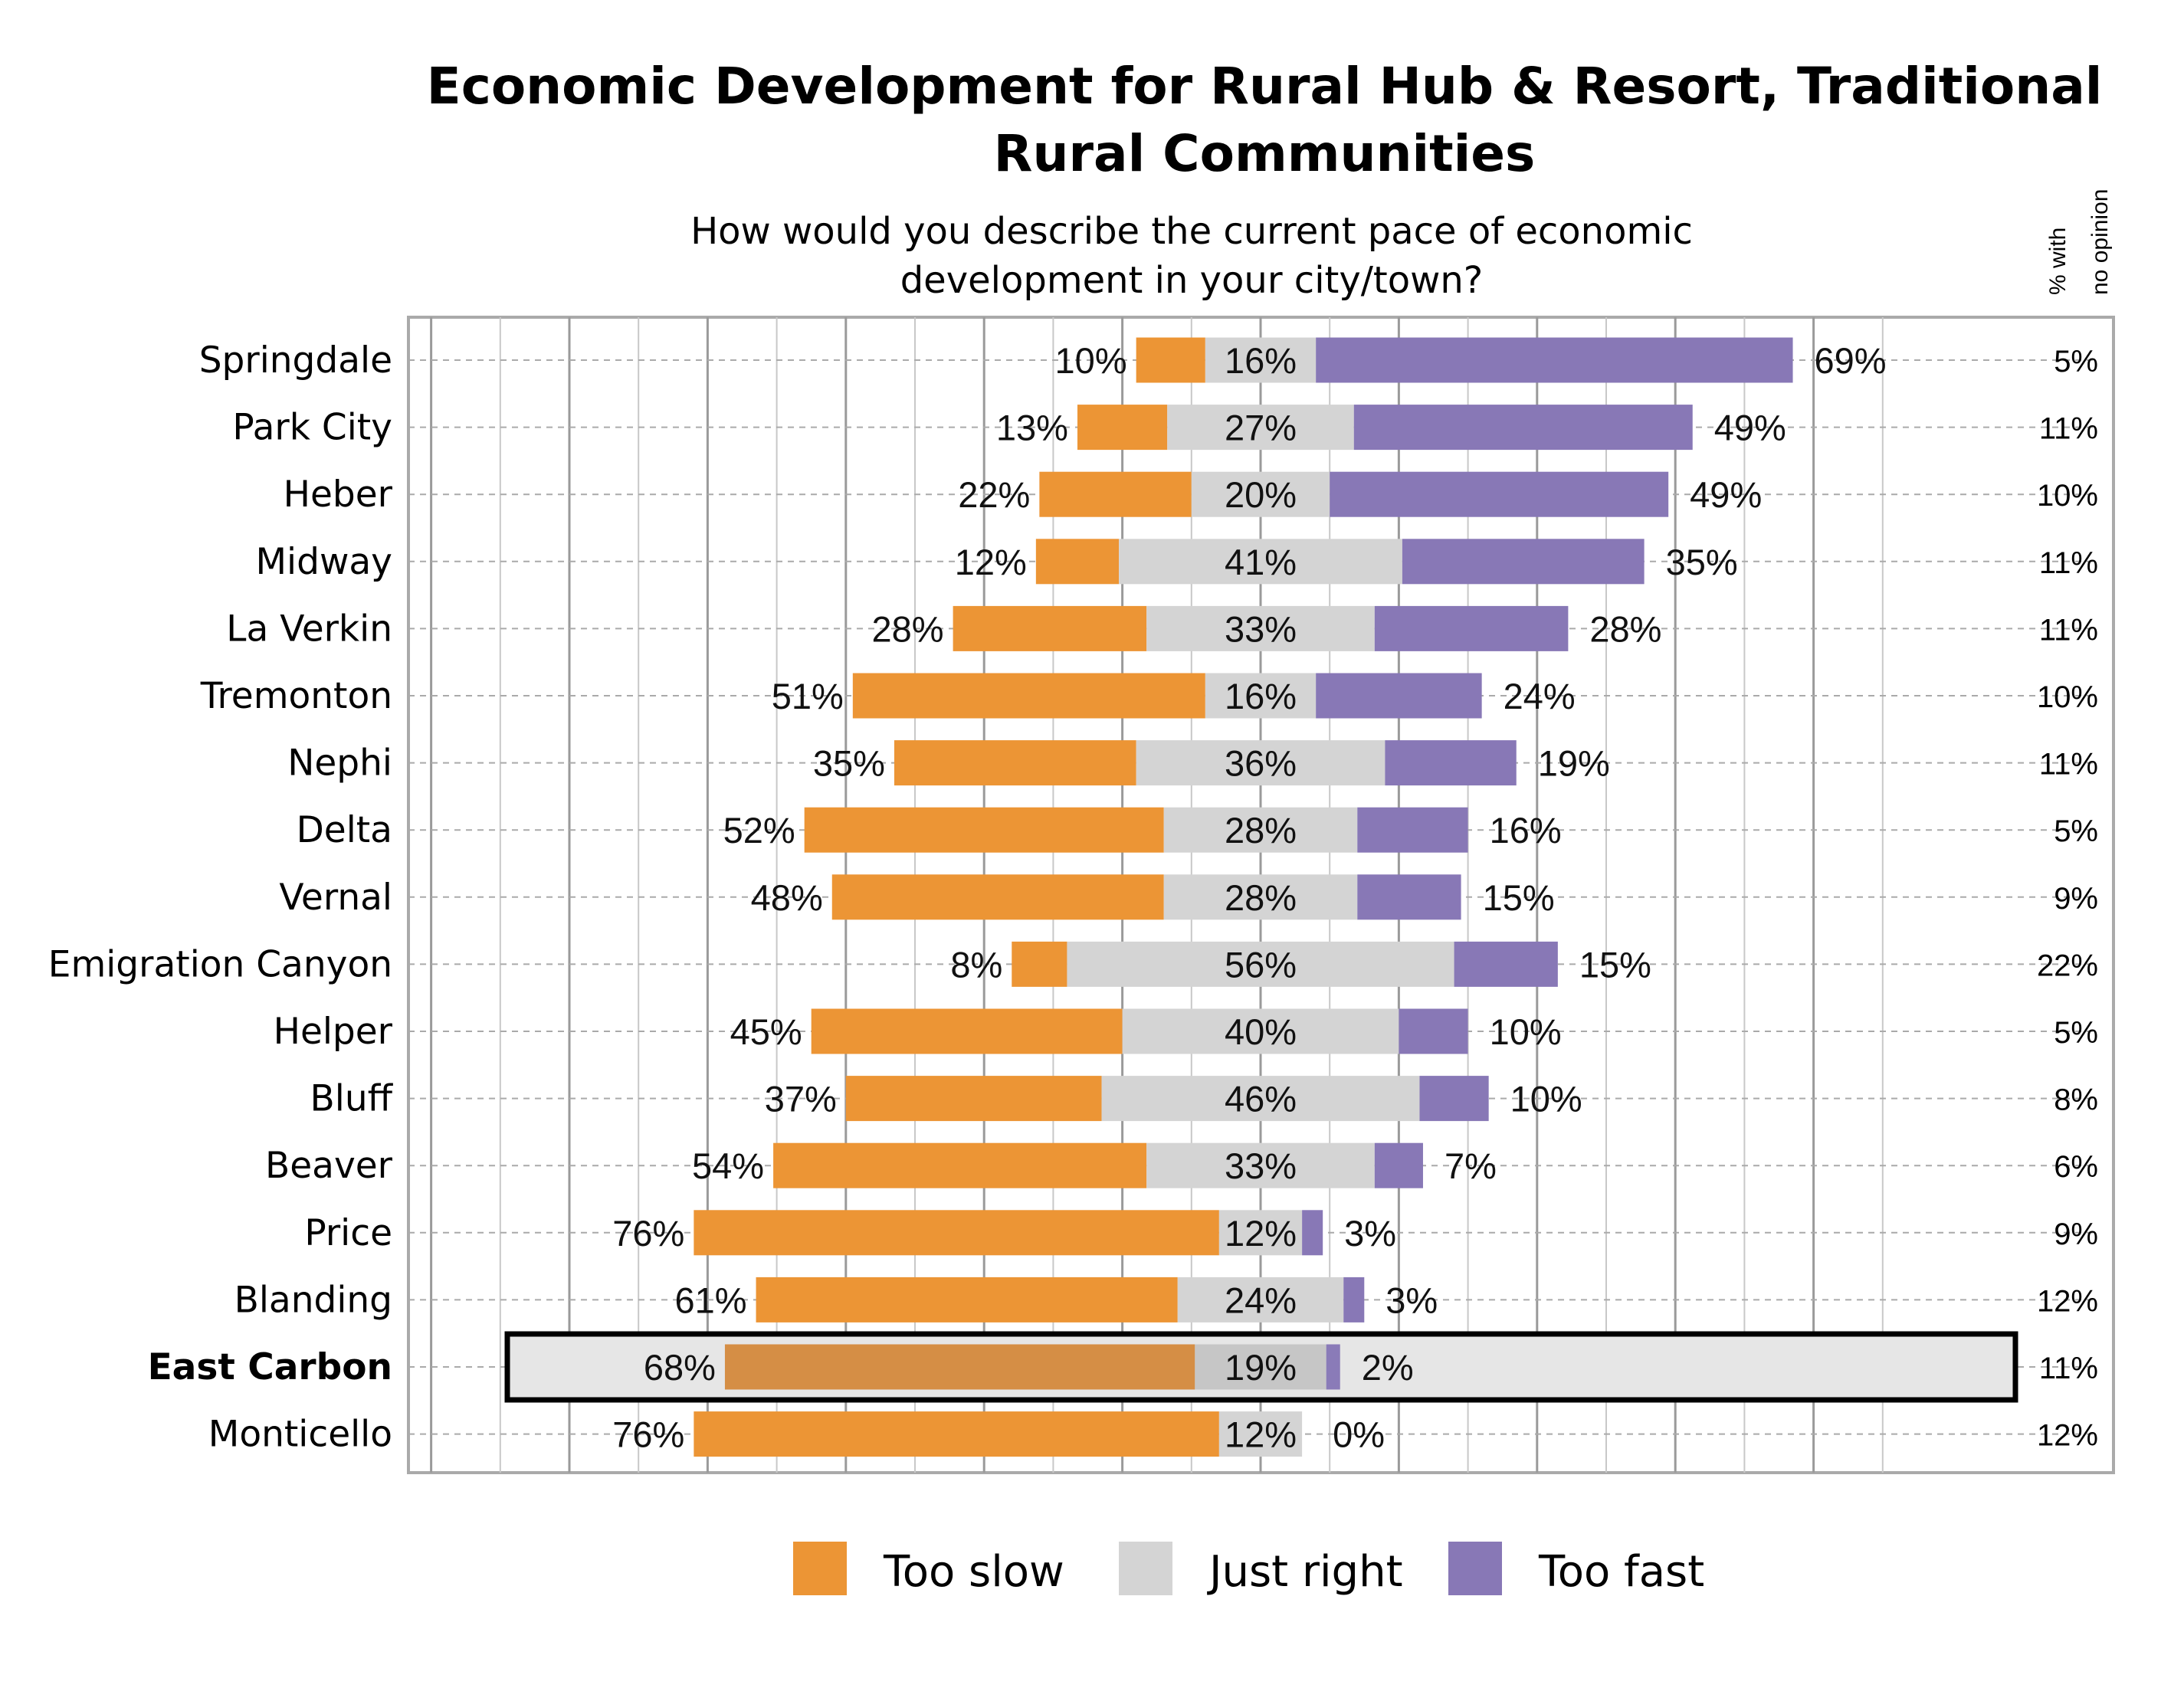  Describe the element at coordinates (352, 1099) in the screenshot. I see `category-label: Bluff` at that location.